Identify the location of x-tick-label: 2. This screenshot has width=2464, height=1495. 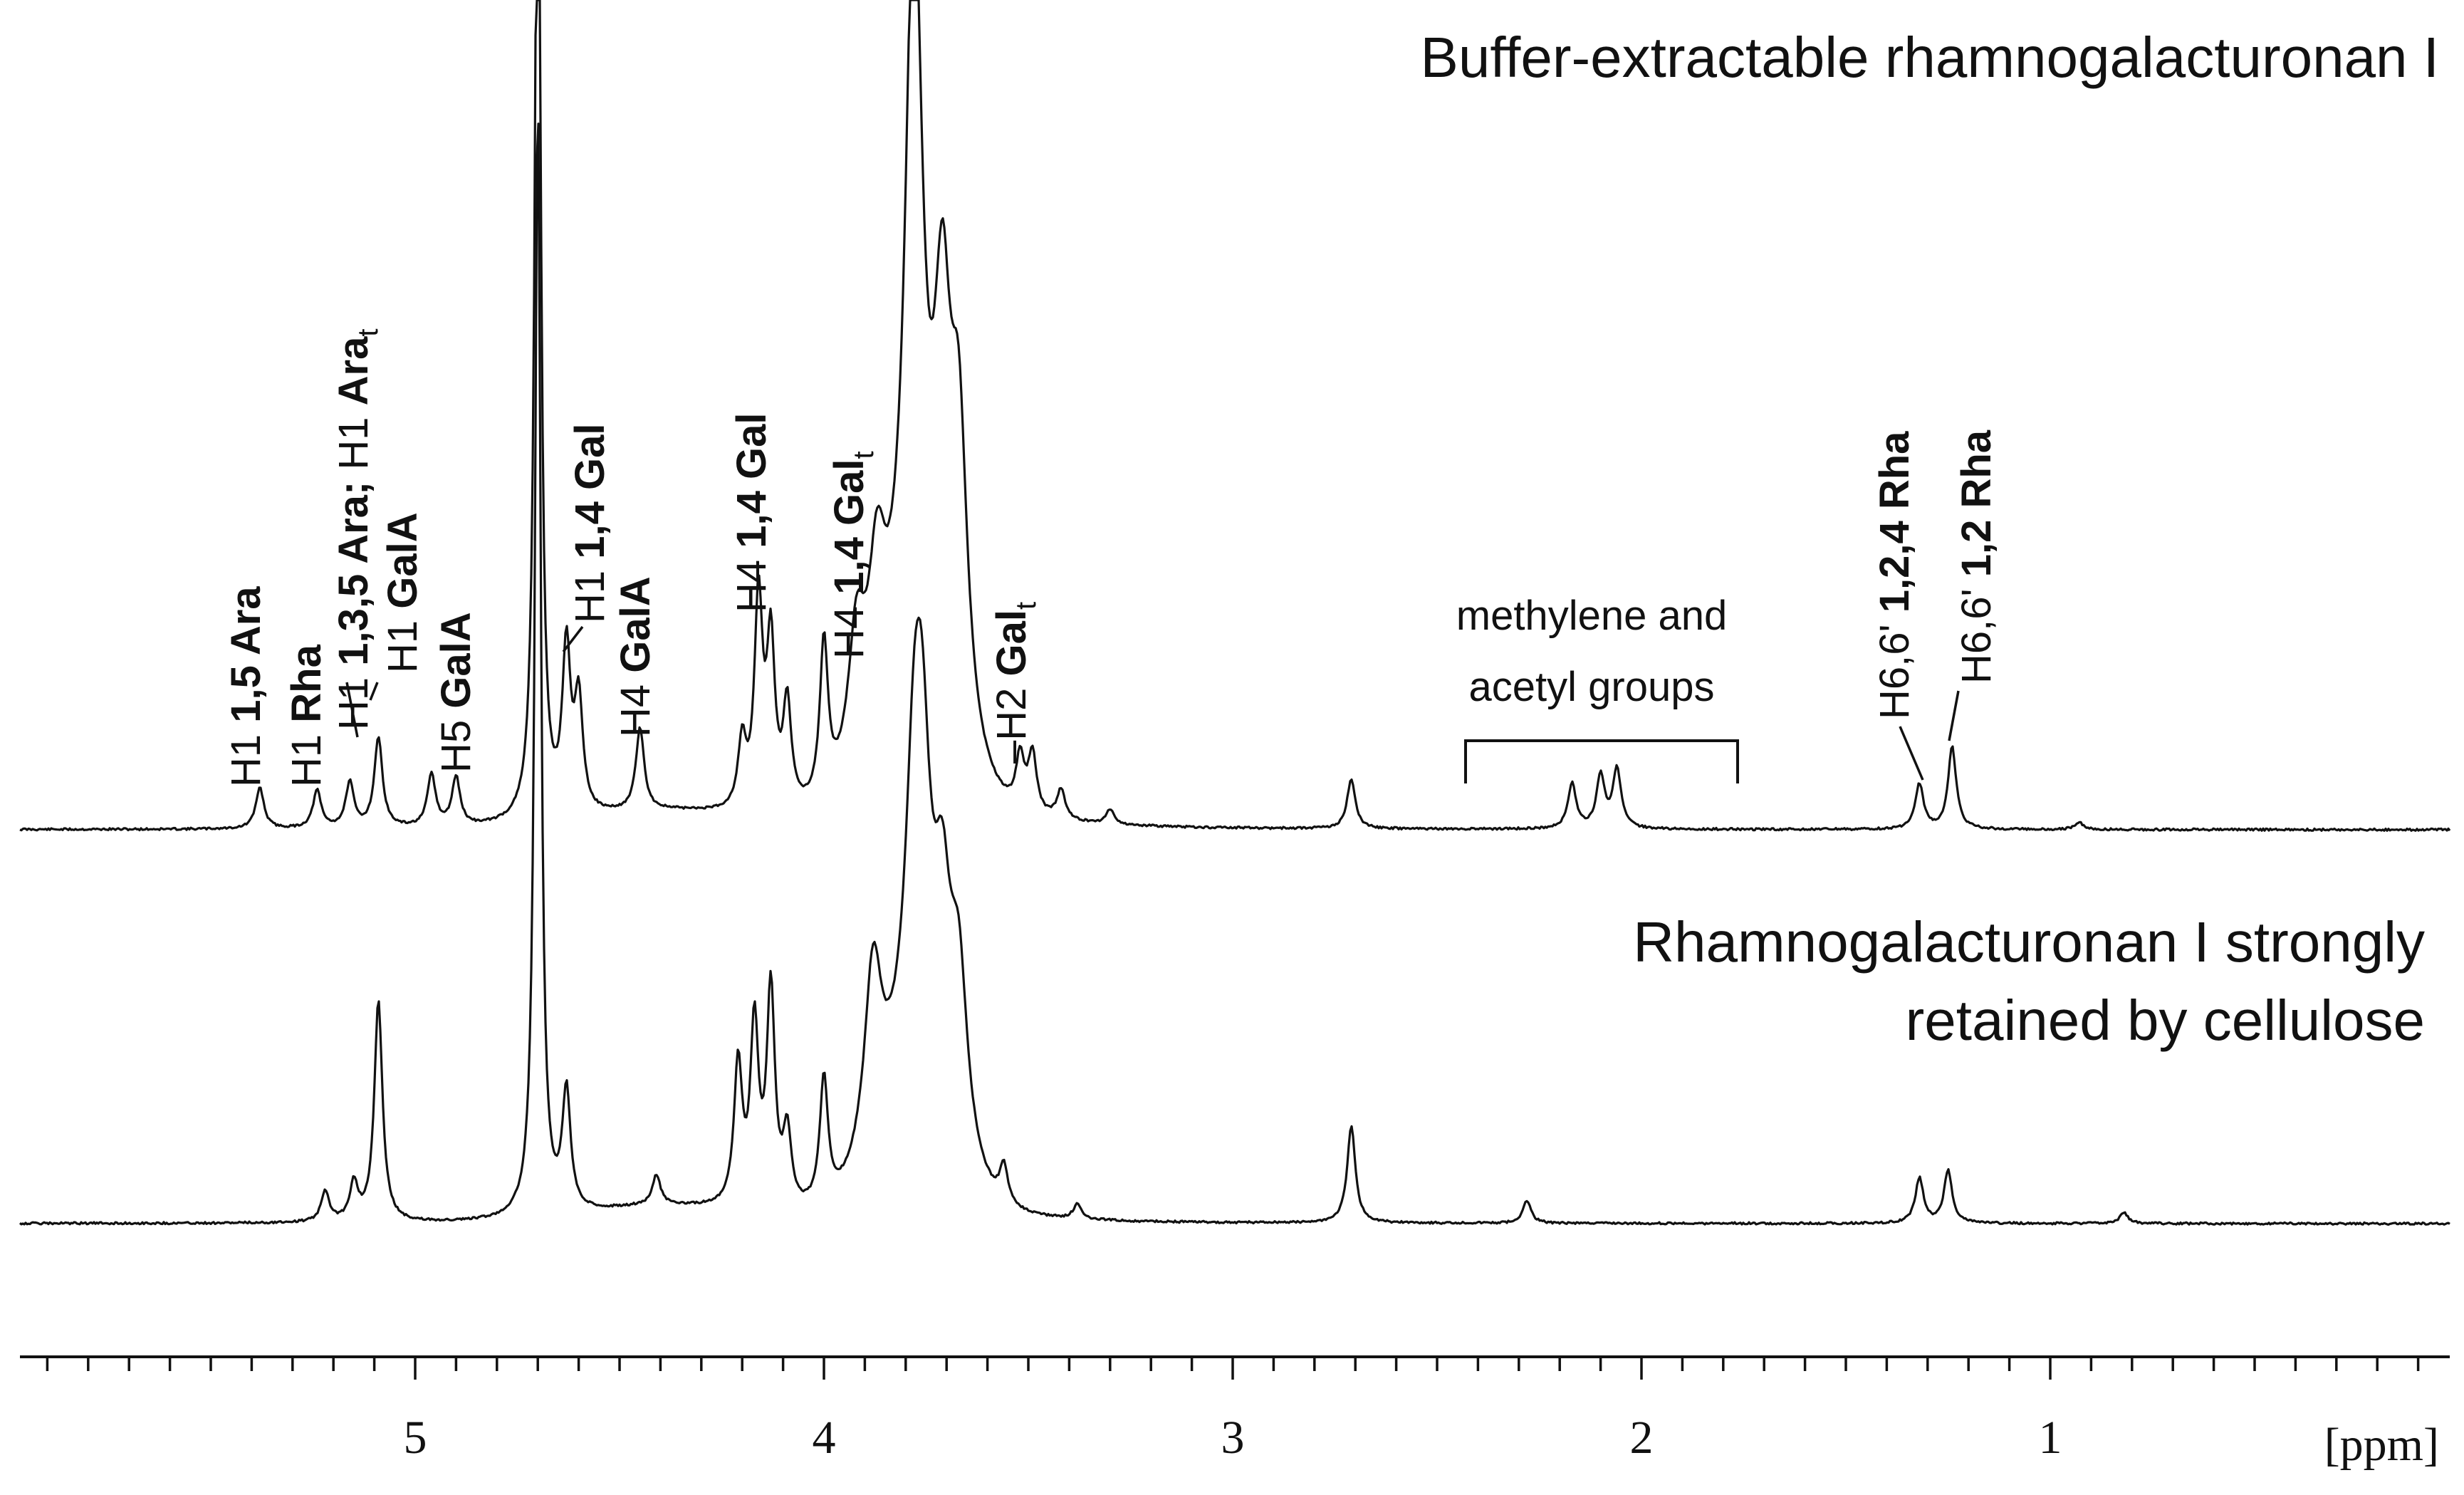
(1642, 1438).